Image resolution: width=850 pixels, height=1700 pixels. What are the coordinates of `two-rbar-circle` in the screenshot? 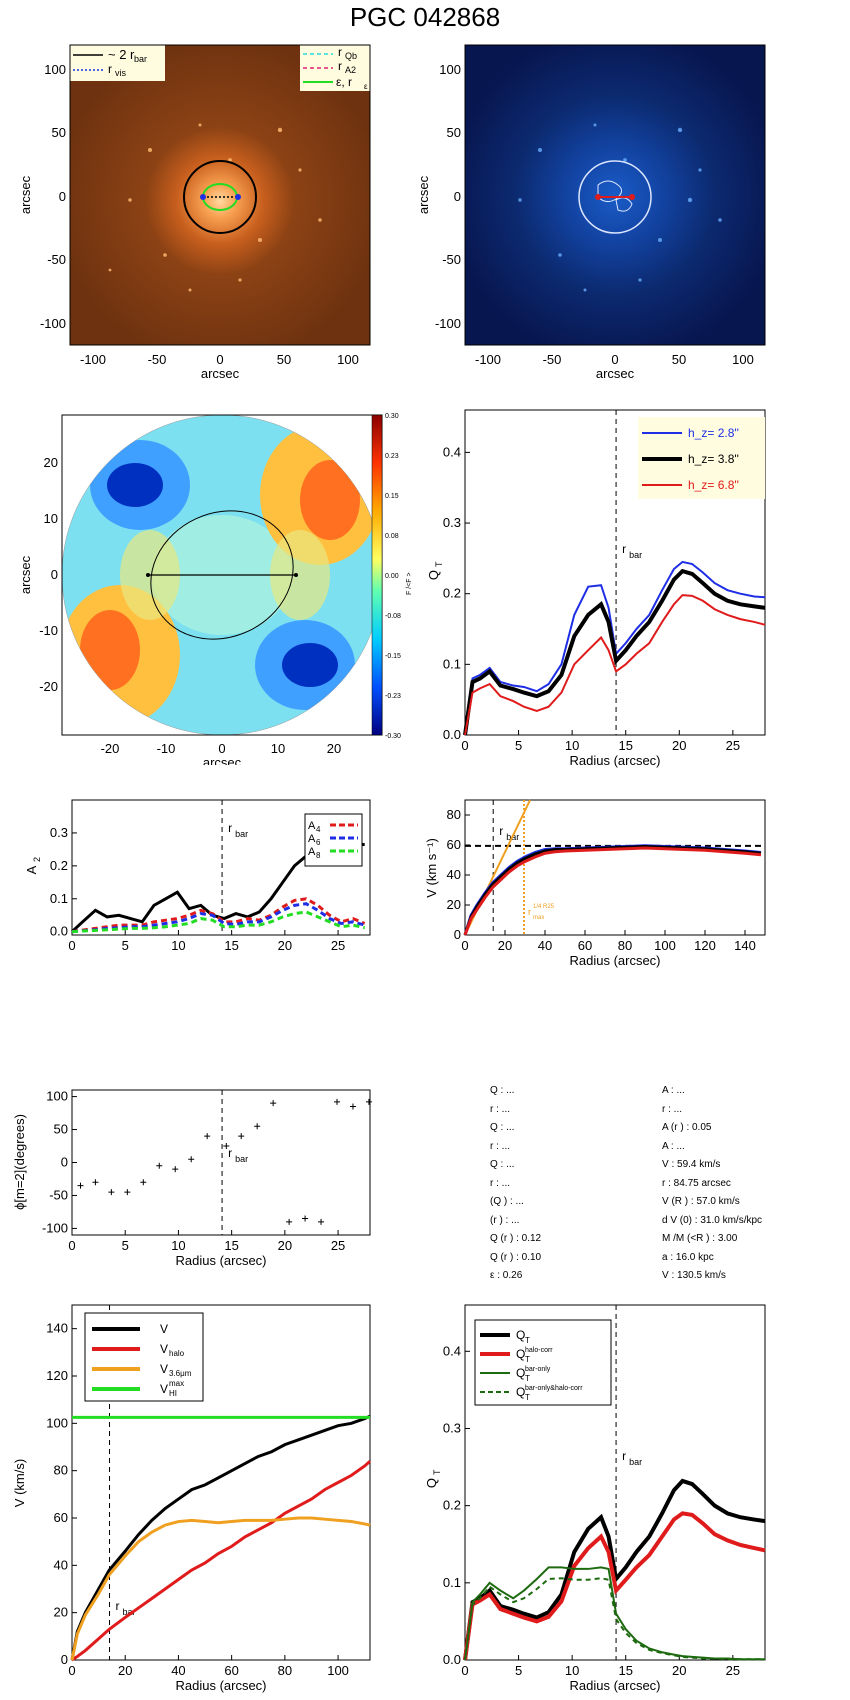 It's located at (220, 197).